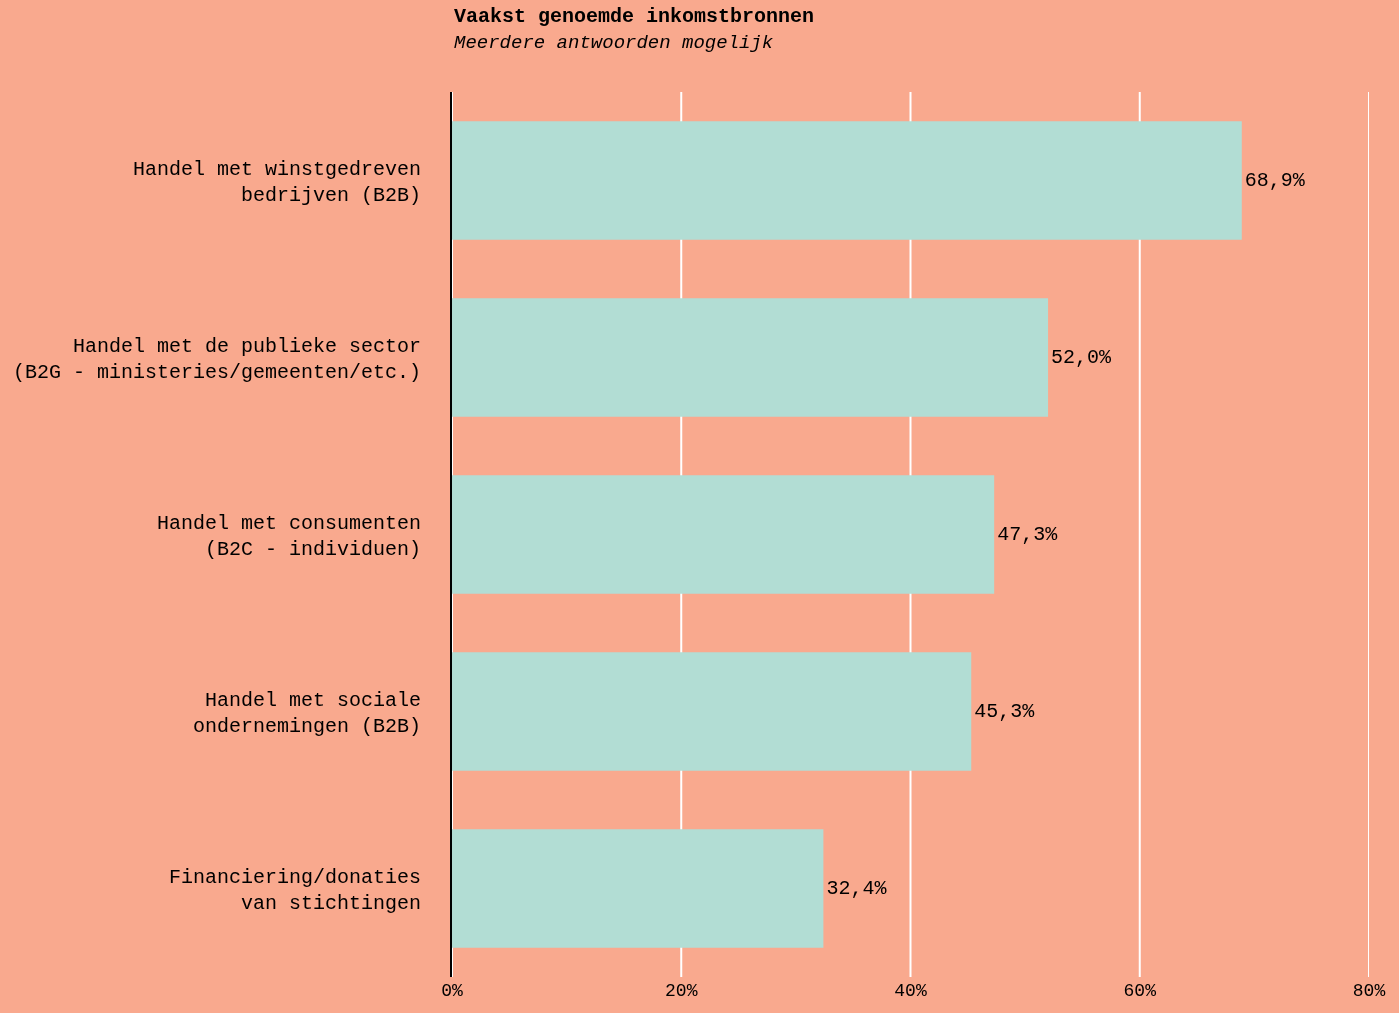 This screenshot has height=1013, width=1399. Describe the element at coordinates (1028, 535) in the screenshot. I see `data-label: 47,3%` at that location.